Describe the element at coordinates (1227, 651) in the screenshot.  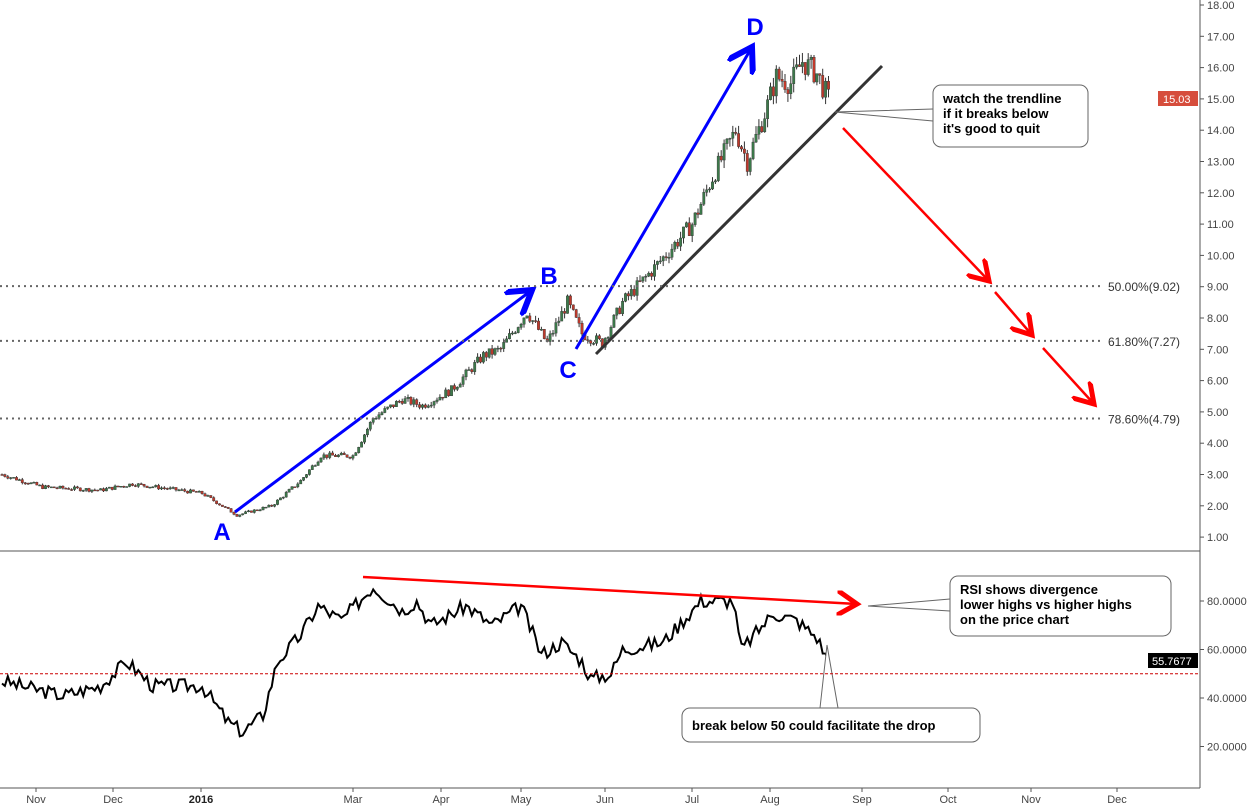
I see `rsi-tick-label: 60.0000` at that location.